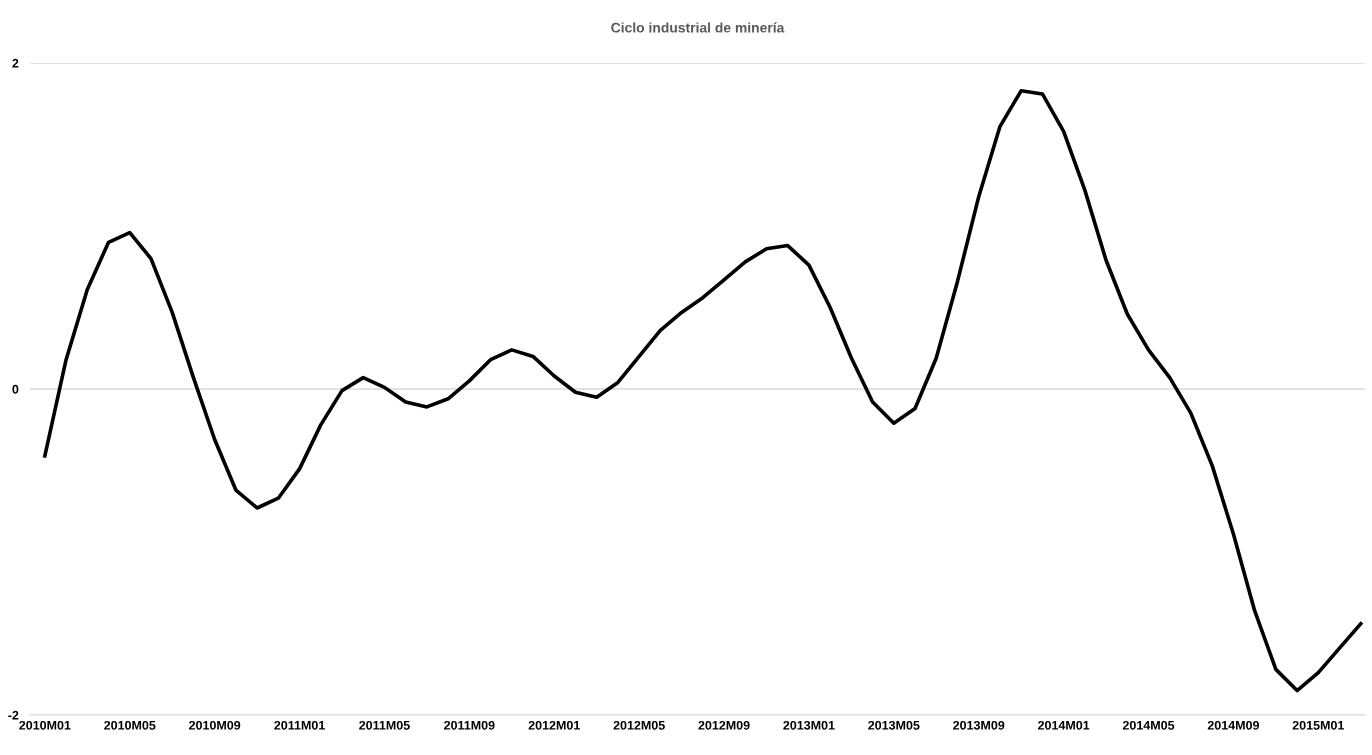 Image resolution: width=1372 pixels, height=755 pixels. I want to click on x-tick-label: 2011M09, so click(469, 725).